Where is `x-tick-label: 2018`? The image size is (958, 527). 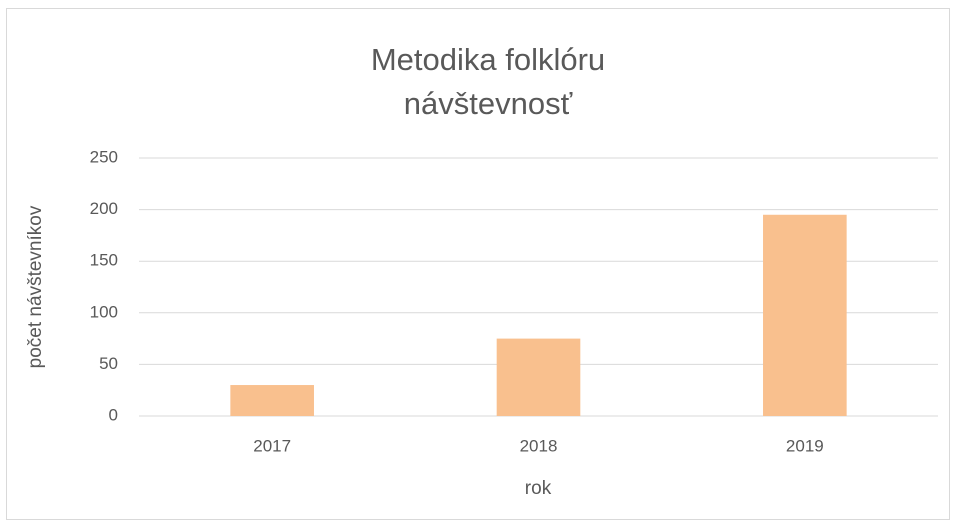
x-tick-label: 2018 is located at coordinates (539, 445).